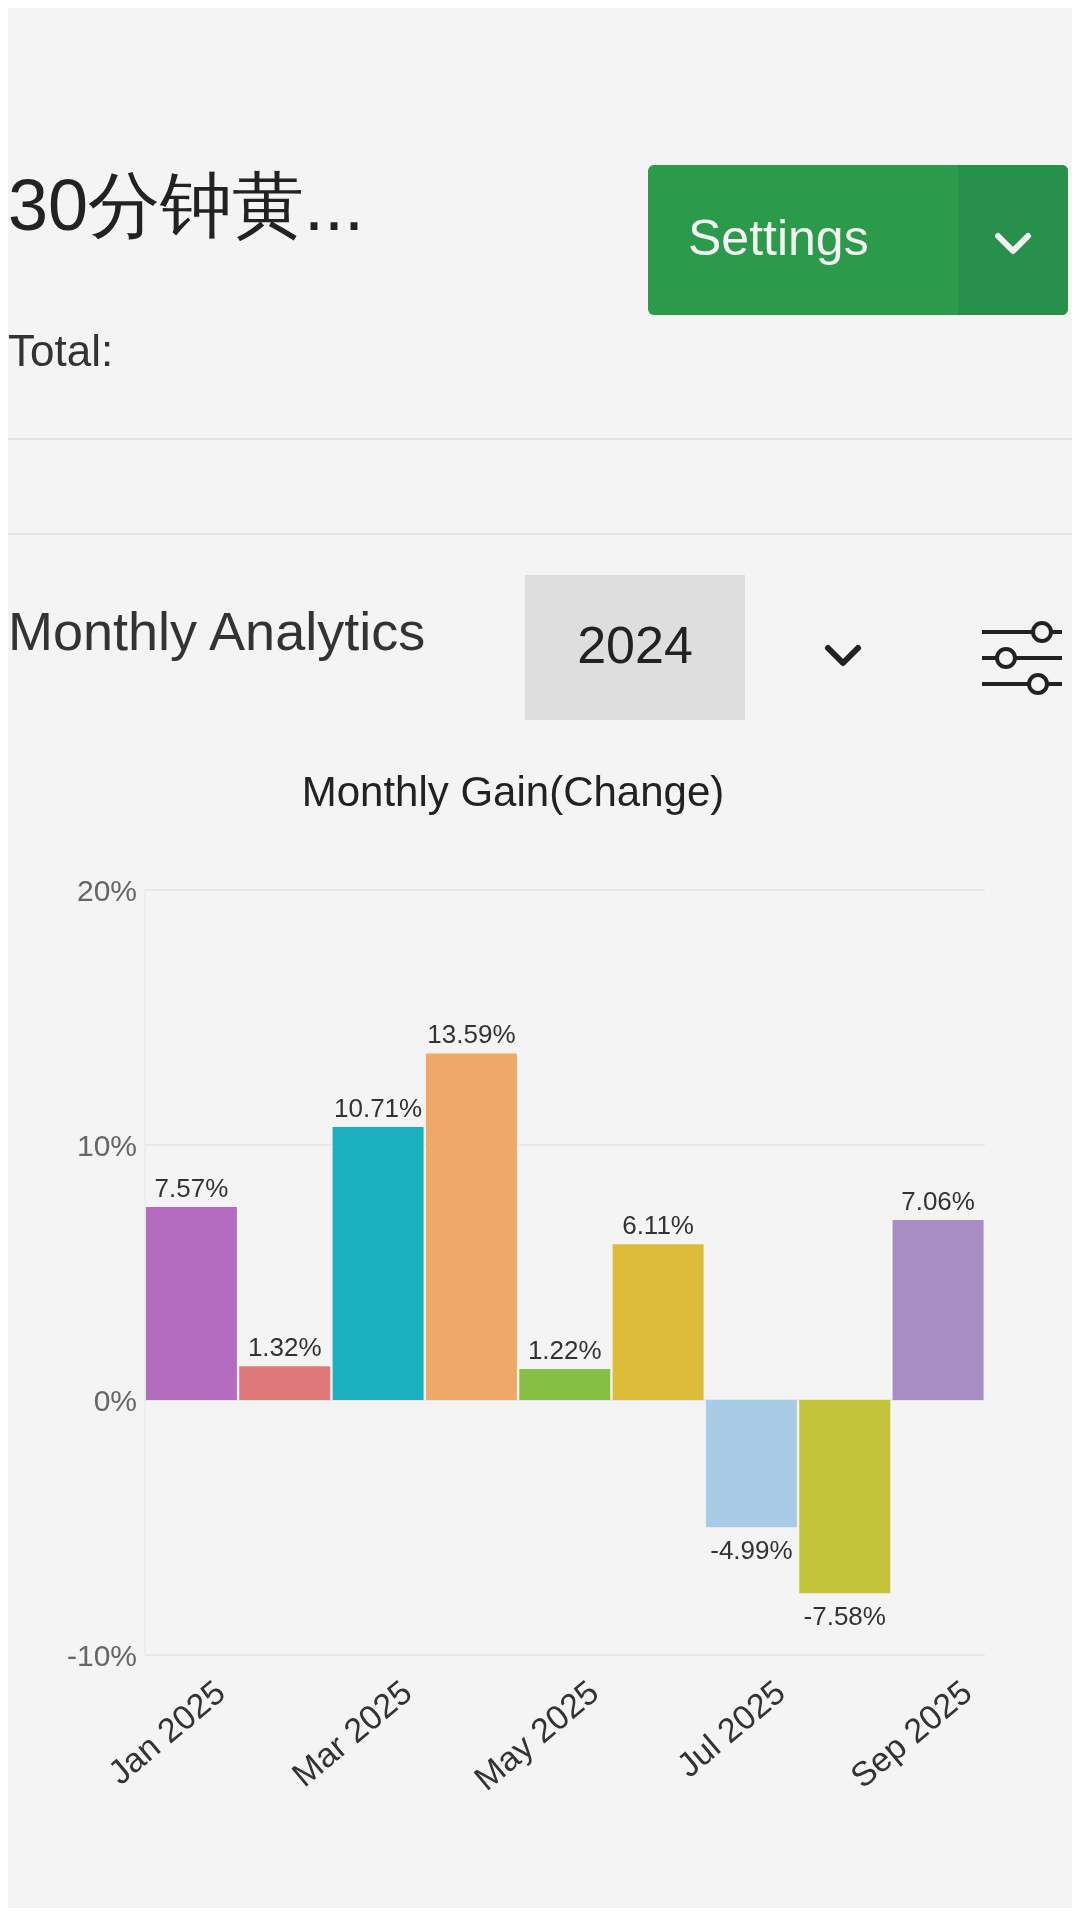 The width and height of the screenshot is (1080, 1920). I want to click on data-label: 7.57%, so click(191, 1187).